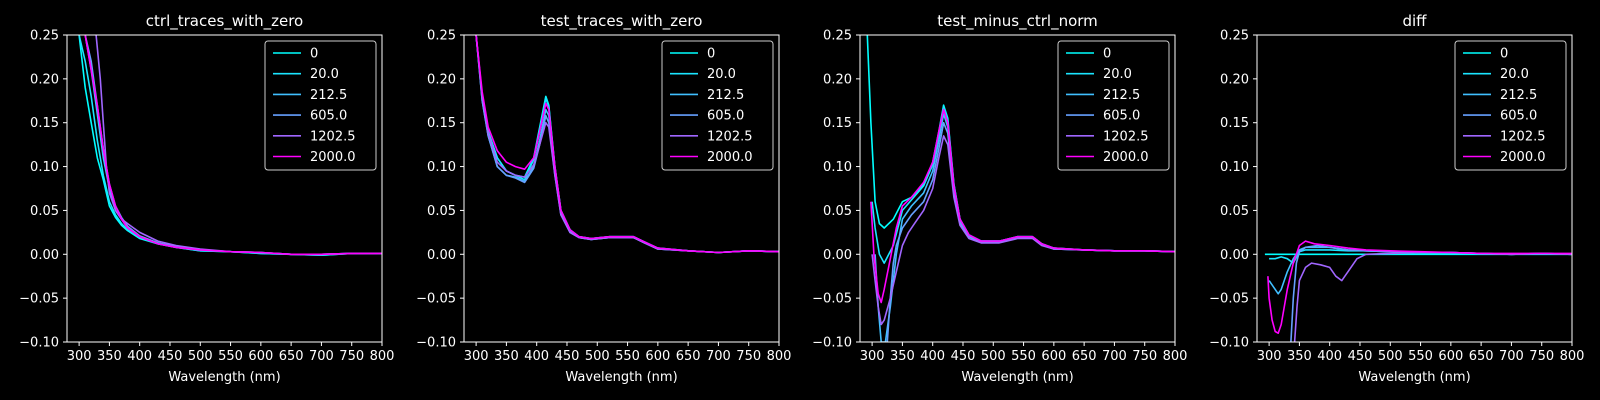  Describe the element at coordinates (1017, 21) in the screenshot. I see `chart-title: test_minus_ctrl_norm` at that location.